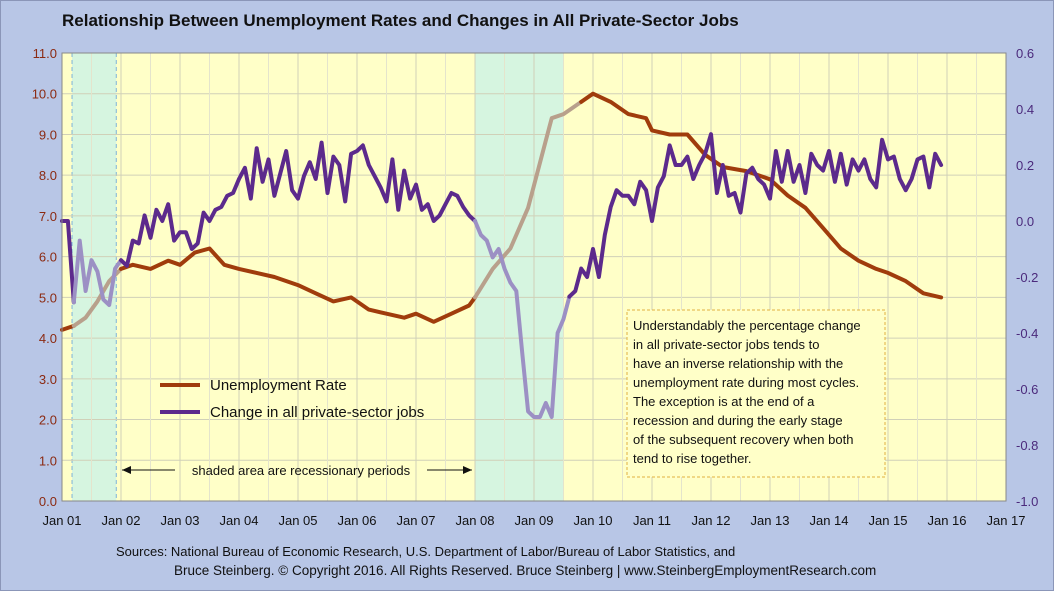  What do you see at coordinates (726, 344) in the screenshot?
I see `annotation-text-line: in all private-sector jobs tends to` at bounding box center [726, 344].